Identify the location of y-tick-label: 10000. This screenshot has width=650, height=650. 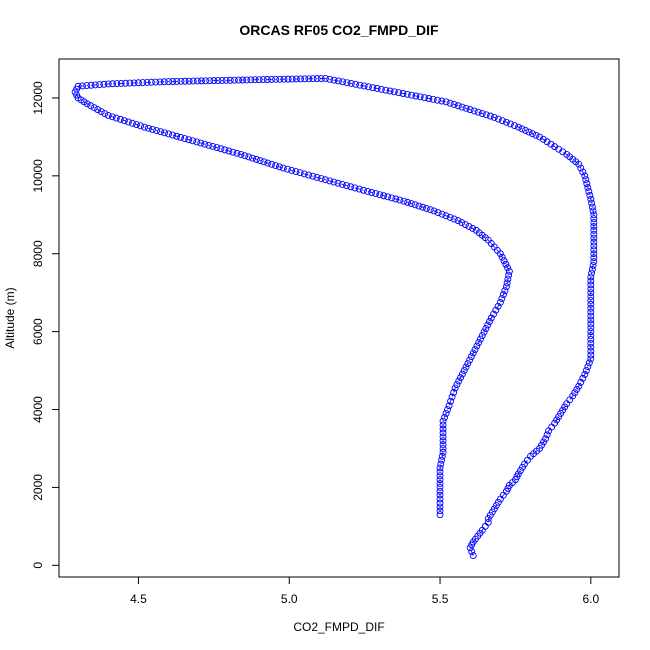
(38, 176).